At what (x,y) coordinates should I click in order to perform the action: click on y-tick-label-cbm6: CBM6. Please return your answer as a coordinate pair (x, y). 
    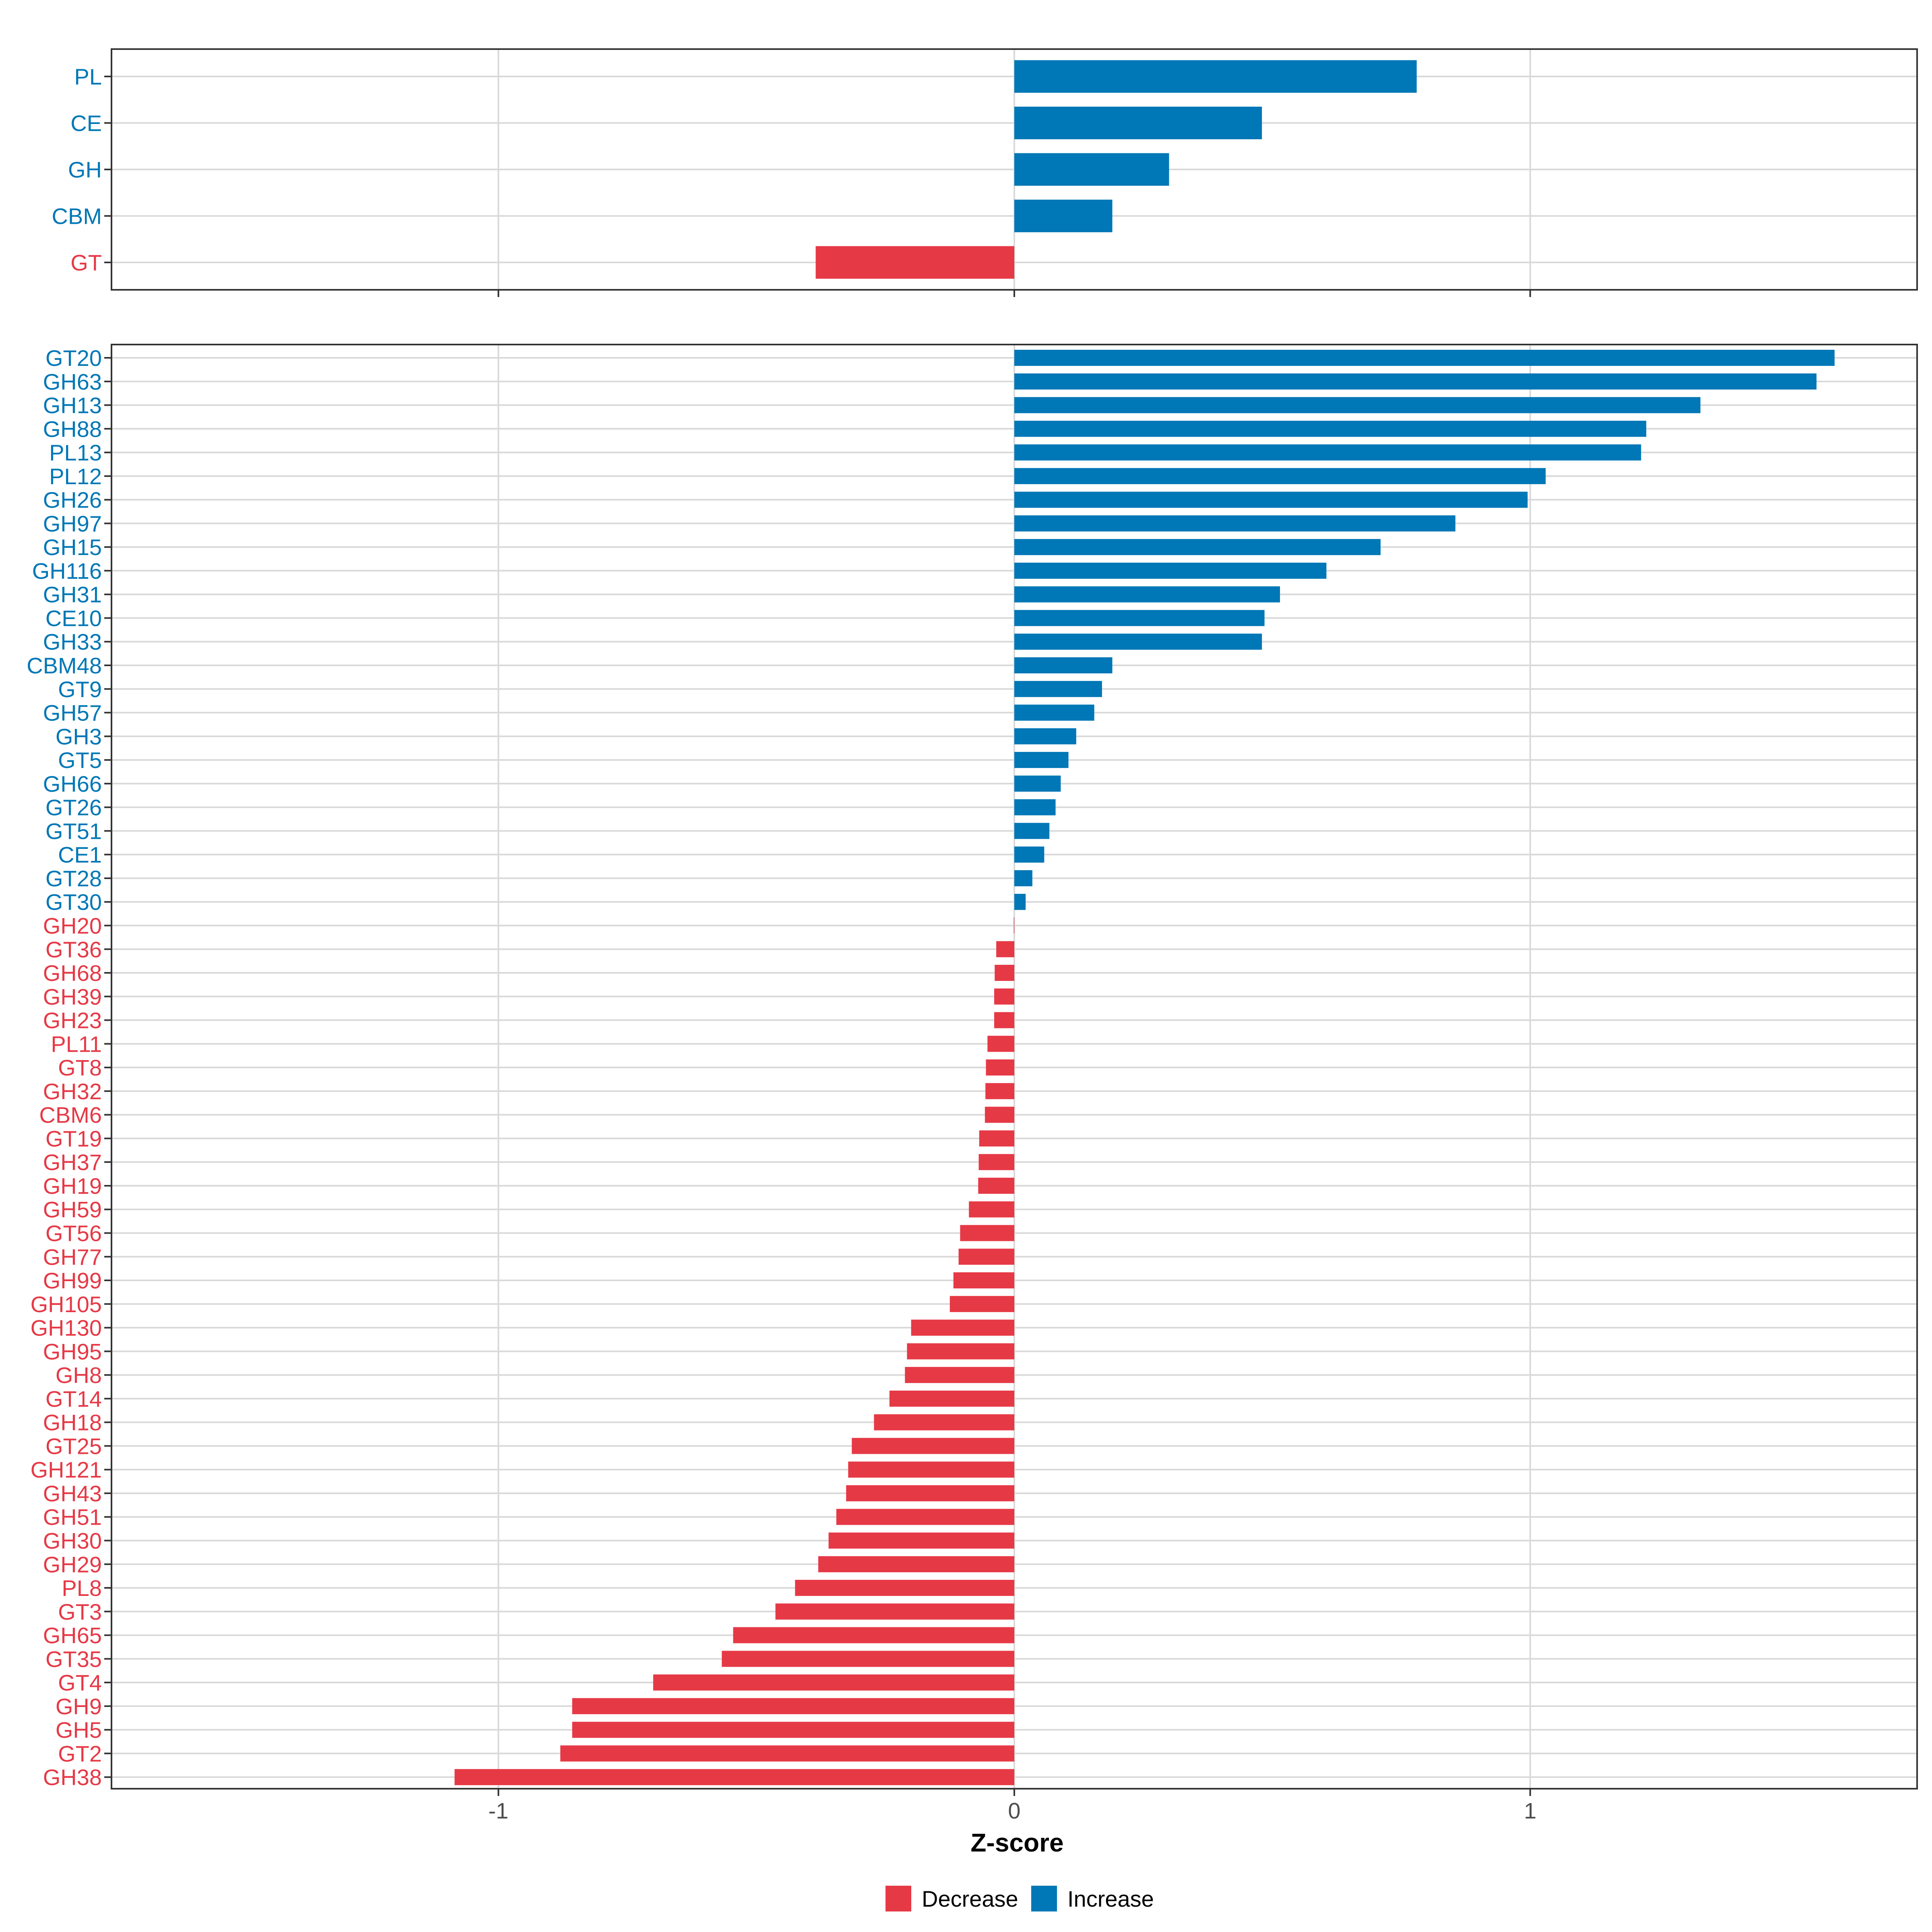
    Looking at the image, I should click on (70, 1115).